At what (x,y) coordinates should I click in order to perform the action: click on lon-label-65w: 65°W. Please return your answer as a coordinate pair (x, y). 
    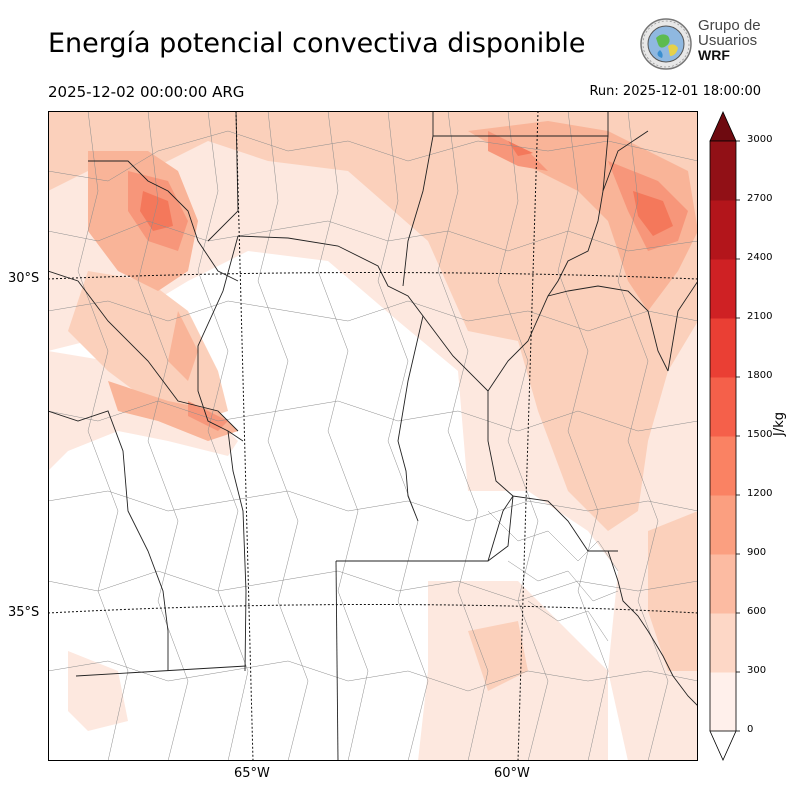
    Looking at the image, I should click on (252, 773).